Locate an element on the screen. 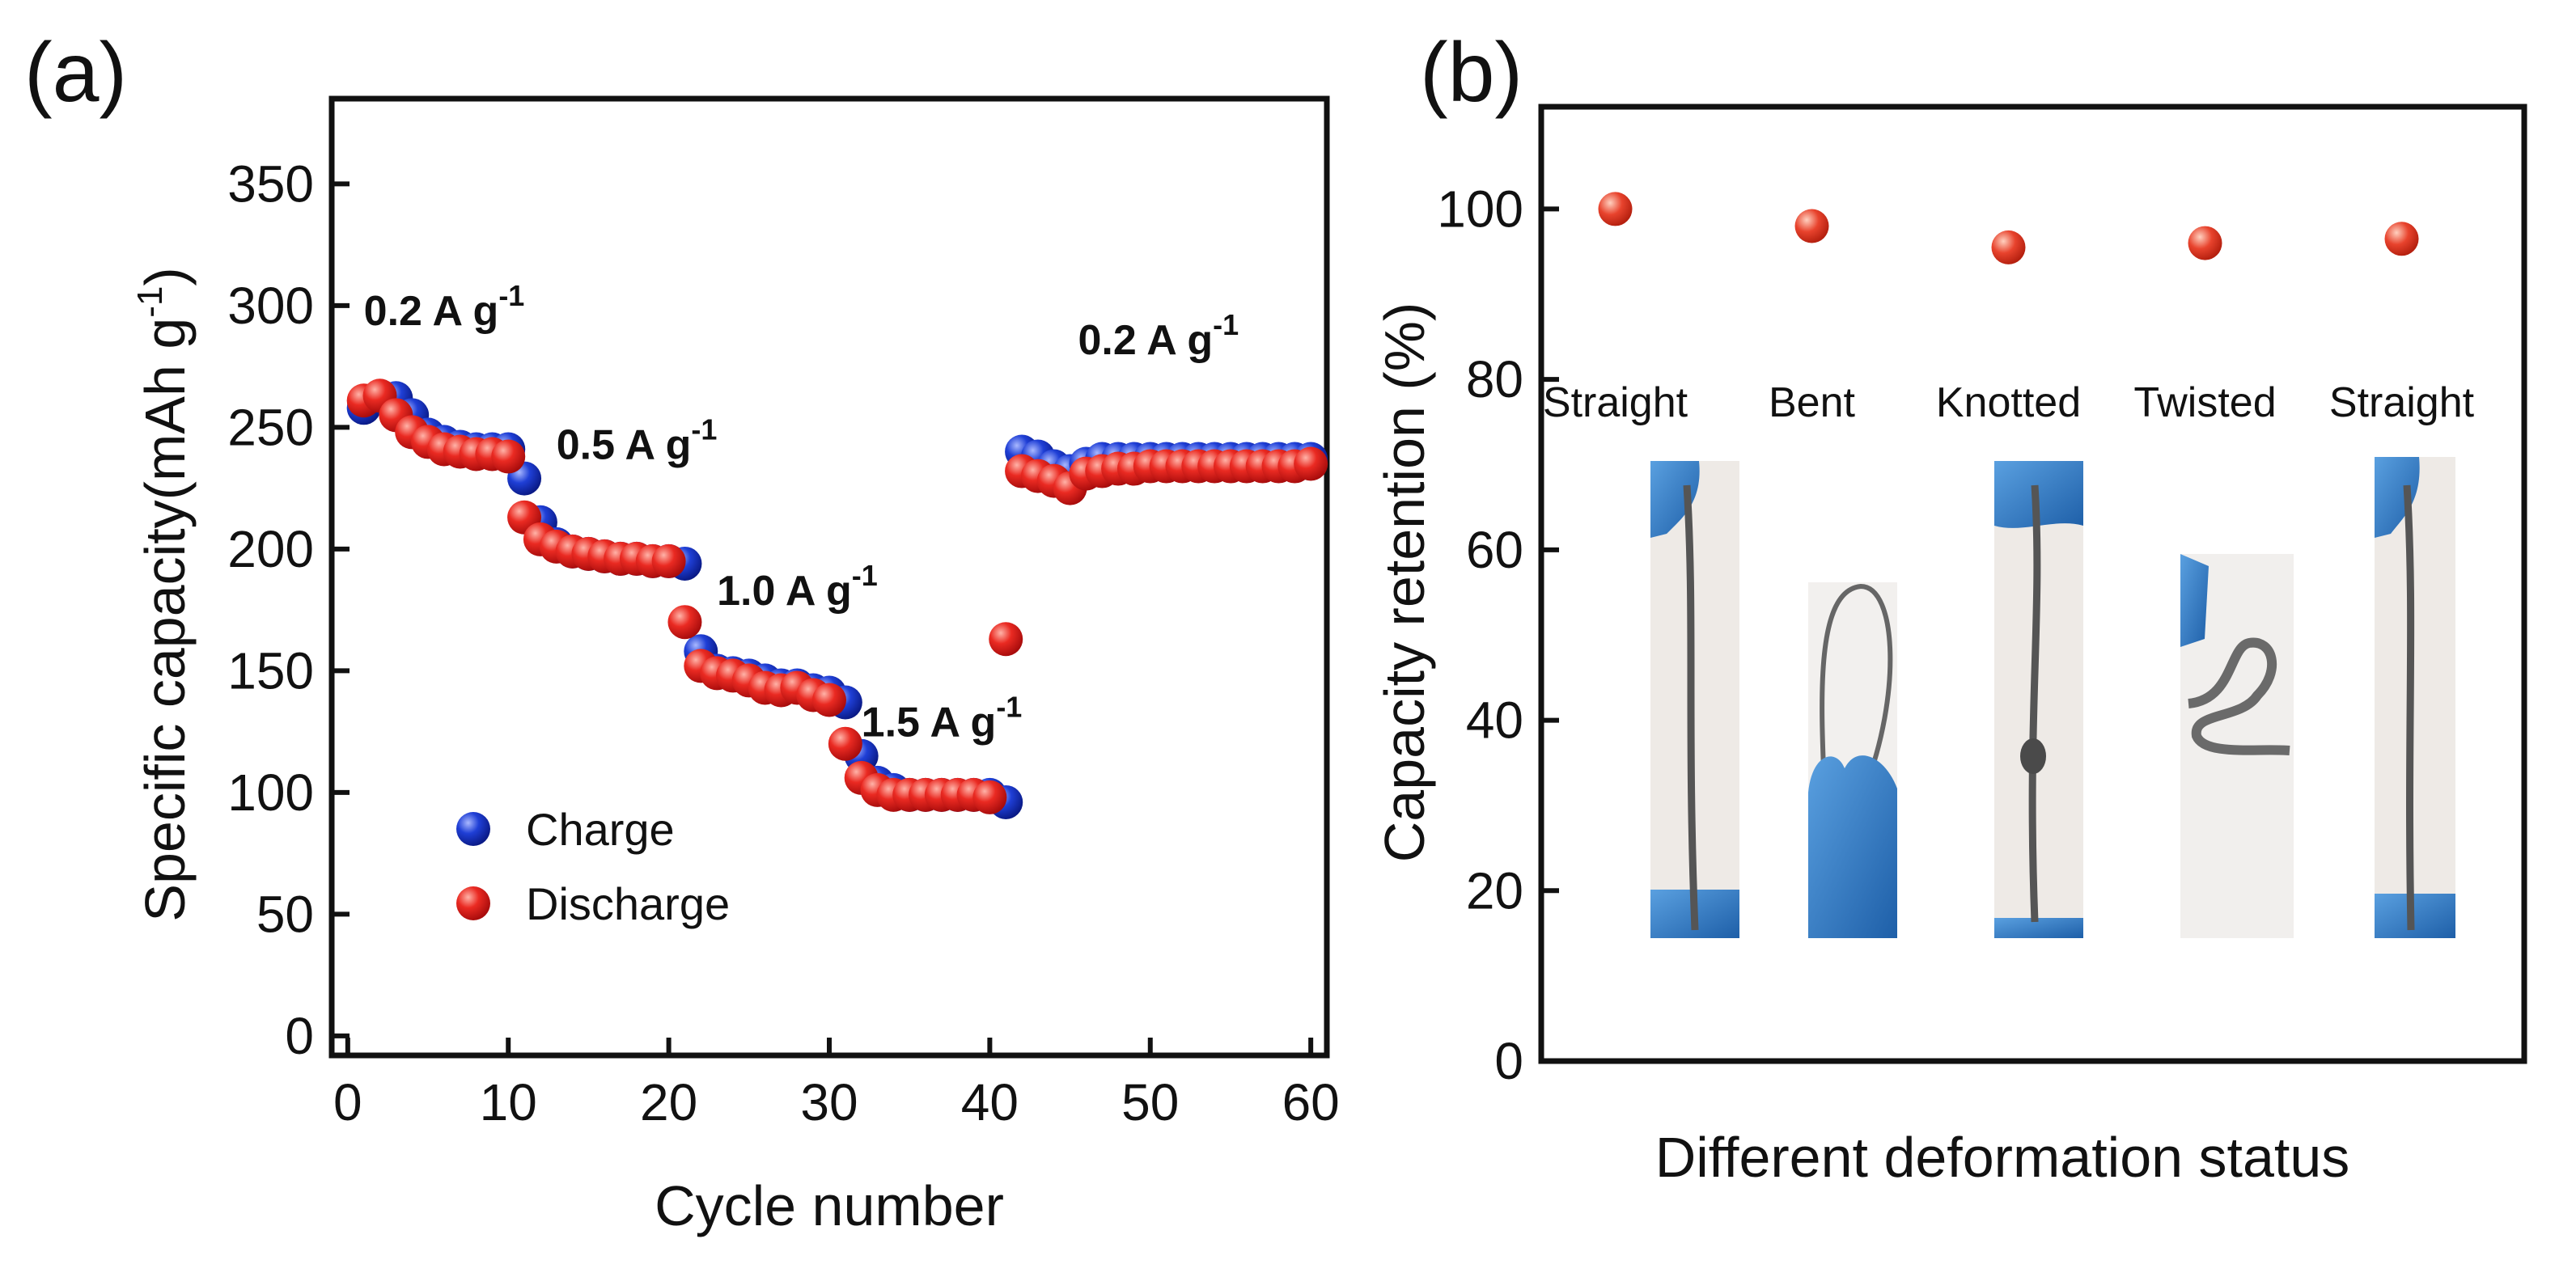 This screenshot has width=2576, height=1277. x-tick-label: 50 is located at coordinates (1150, 1102).